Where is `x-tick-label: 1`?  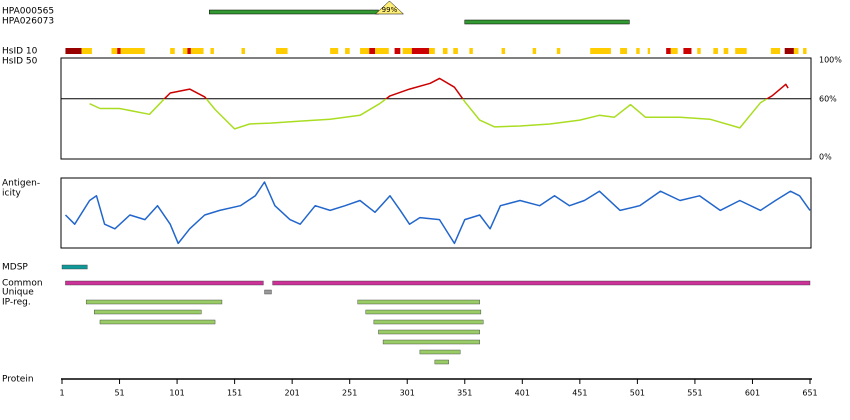
x-tick-label: 1 is located at coordinates (61, 393).